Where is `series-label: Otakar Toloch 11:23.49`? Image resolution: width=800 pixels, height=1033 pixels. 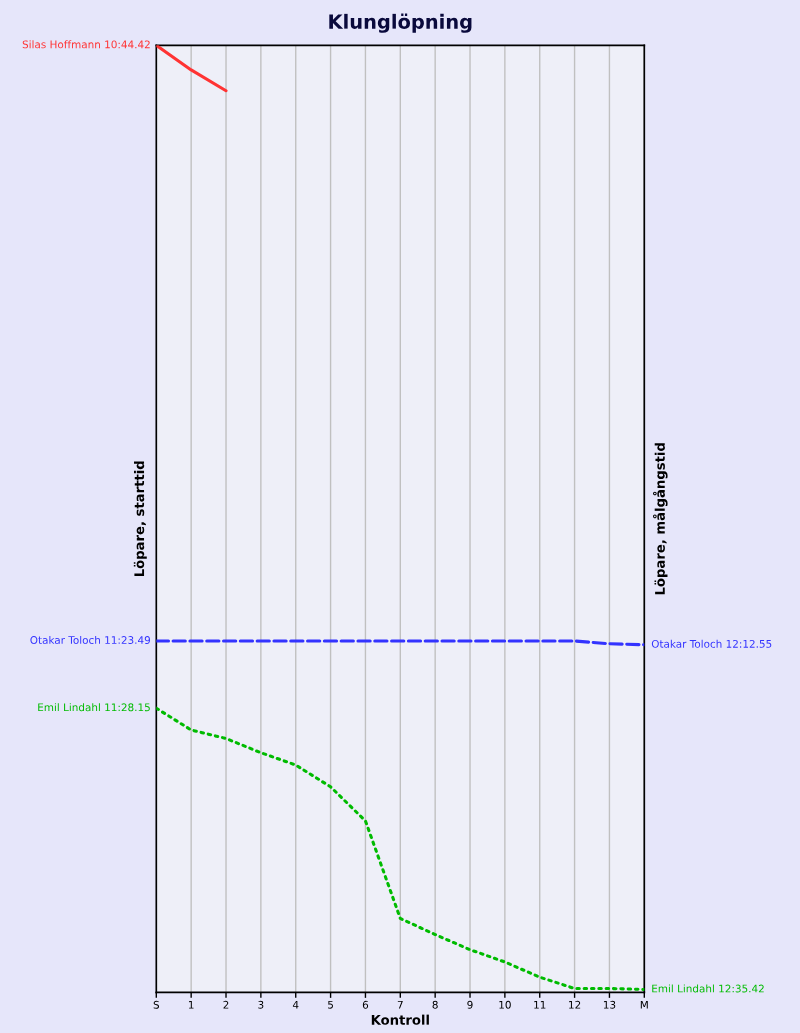
series-label: Otakar Toloch 11:23.49 is located at coordinates (90, 639).